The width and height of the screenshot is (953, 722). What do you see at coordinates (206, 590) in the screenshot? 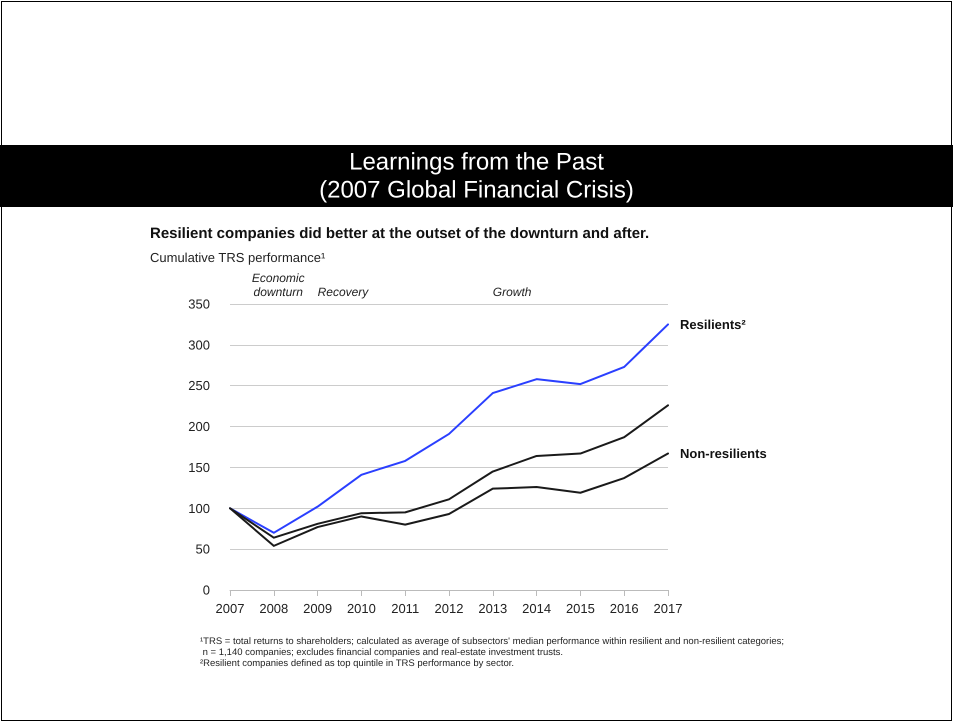
I see `y-tick-label: 0` at bounding box center [206, 590].